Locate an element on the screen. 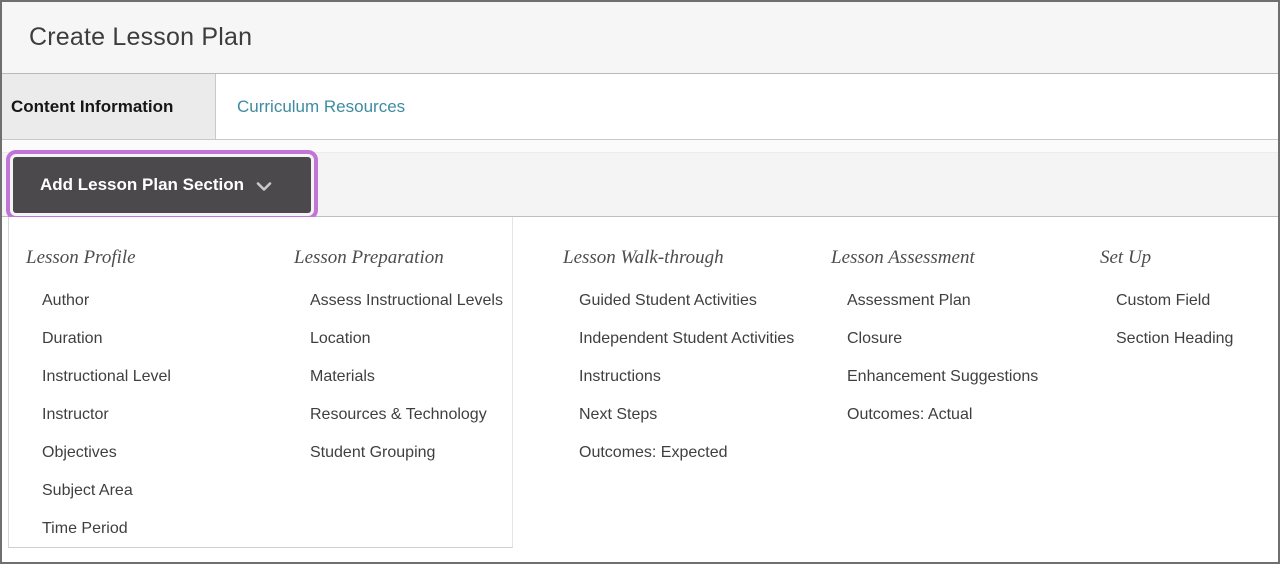 This screenshot has height=564, width=1280. menu-item: Author is located at coordinates (66, 300).